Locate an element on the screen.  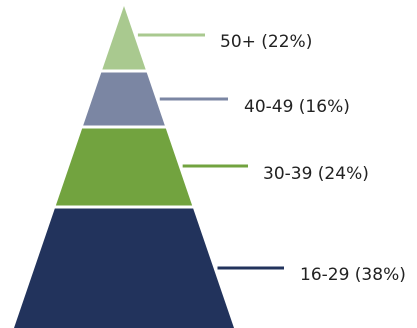
pyramid-segment-50+ is located at coordinates (124, 38).